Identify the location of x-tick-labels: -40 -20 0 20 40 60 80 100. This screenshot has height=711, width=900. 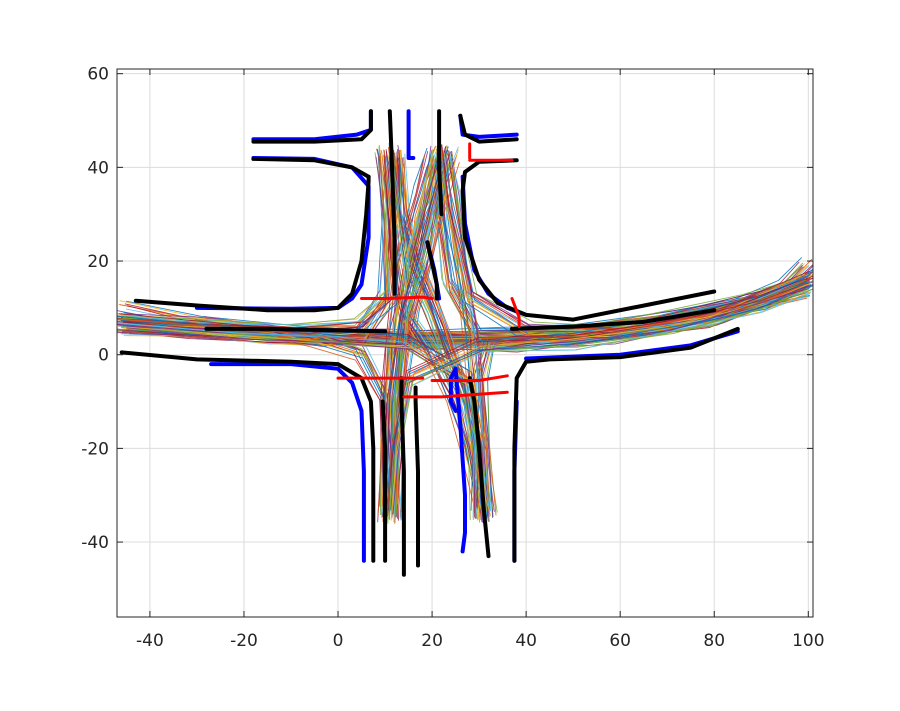
(480, 641).